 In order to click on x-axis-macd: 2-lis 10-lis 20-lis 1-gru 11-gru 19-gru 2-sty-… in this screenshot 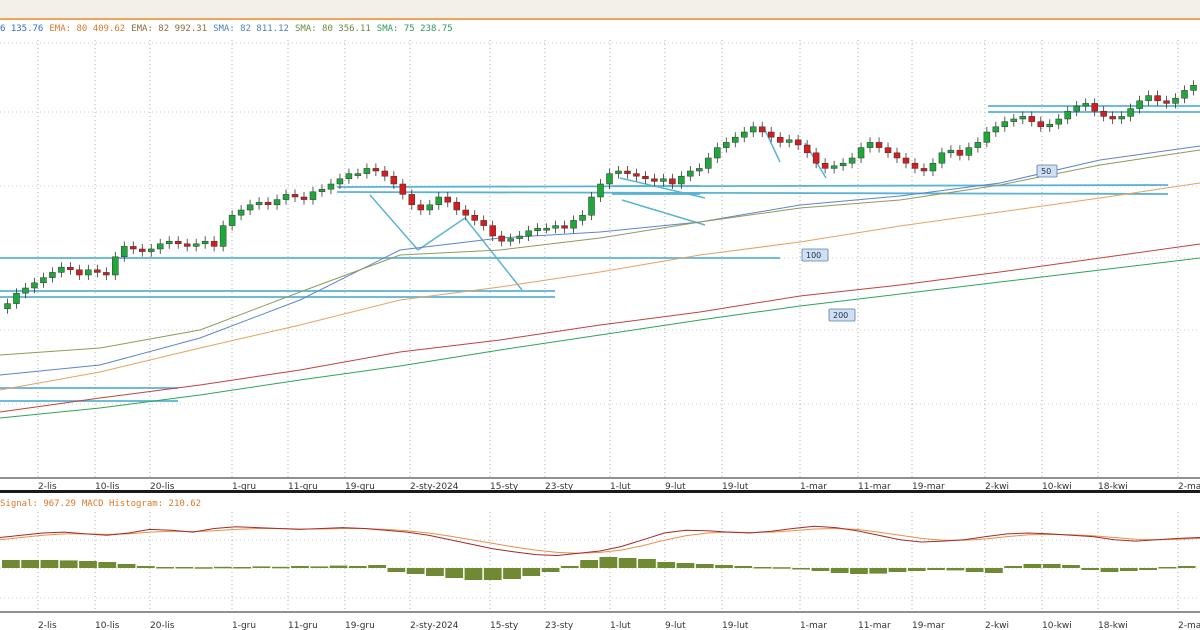, I will do `click(619, 625)`.